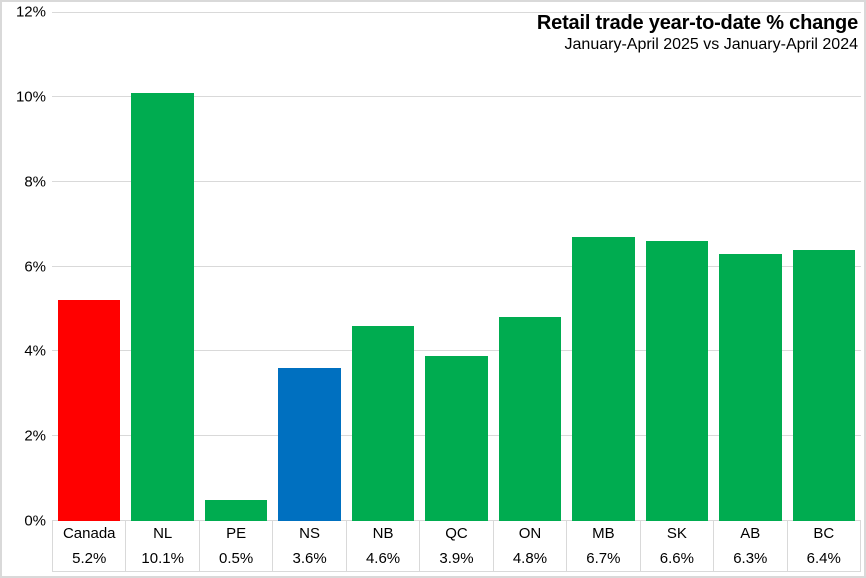 Image resolution: width=866 pixels, height=578 pixels. What do you see at coordinates (30, 12) in the screenshot?
I see `y-tick-label: 12%` at bounding box center [30, 12].